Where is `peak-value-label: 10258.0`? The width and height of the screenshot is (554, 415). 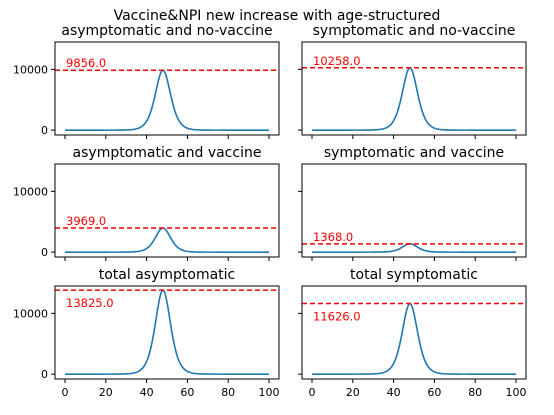
peak-value-label: 10258.0 is located at coordinates (337, 61).